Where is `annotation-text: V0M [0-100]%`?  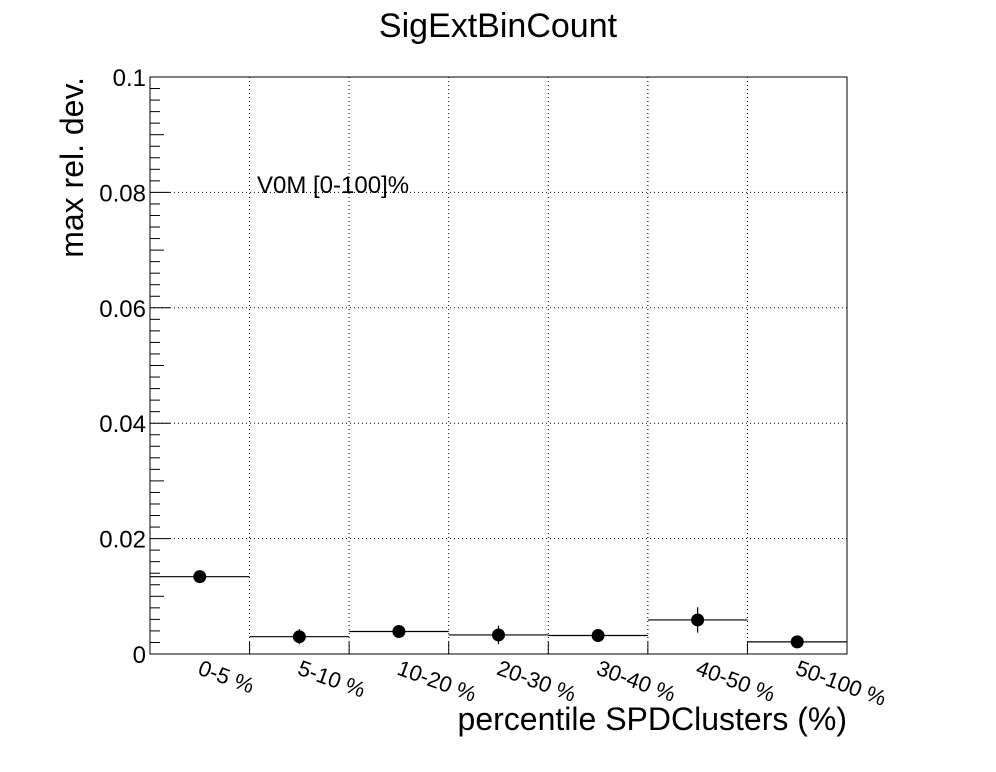 annotation-text: V0M [0-100]% is located at coordinates (333, 185).